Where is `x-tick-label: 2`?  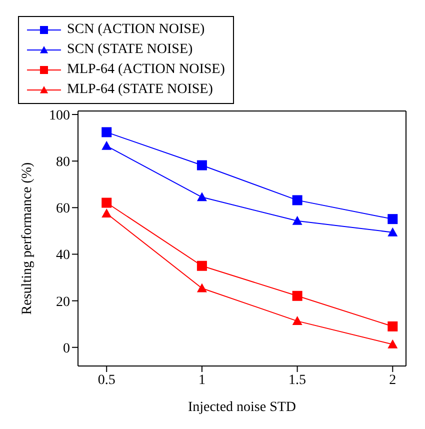
x-tick-label: 2 is located at coordinates (392, 380).